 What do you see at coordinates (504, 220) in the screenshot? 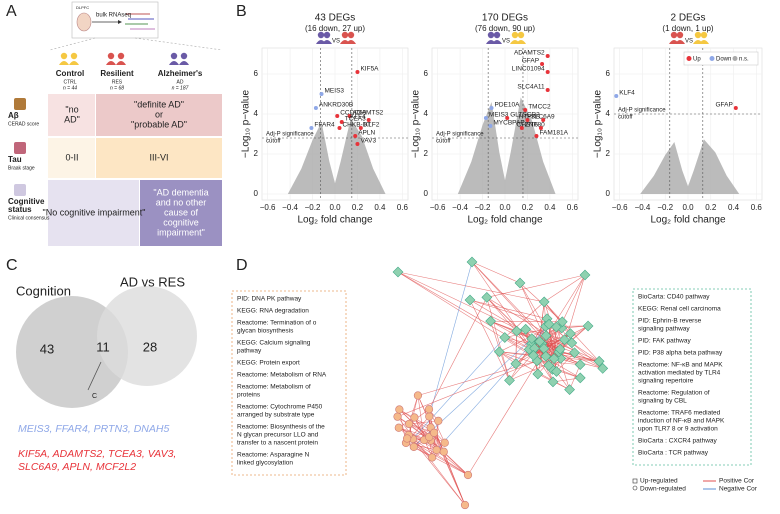
I see `x-axis-label: Log₂ fold change` at bounding box center [504, 220].